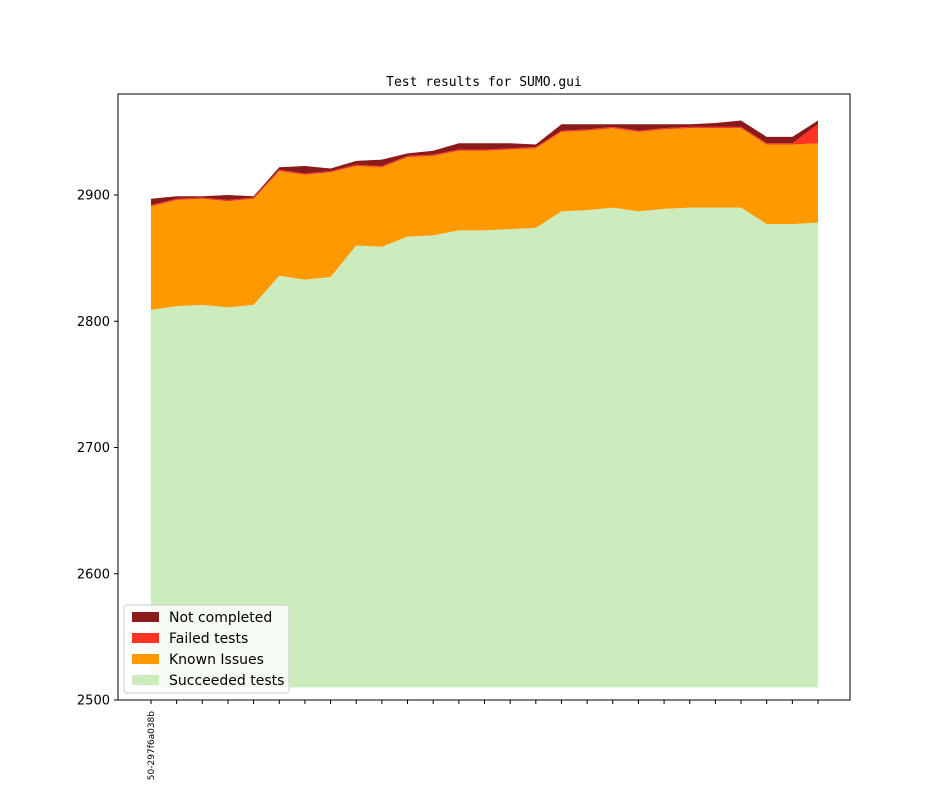 The height and width of the screenshot is (787, 944). Describe the element at coordinates (93, 574) in the screenshot. I see `y-tick-label: 2600` at that location.